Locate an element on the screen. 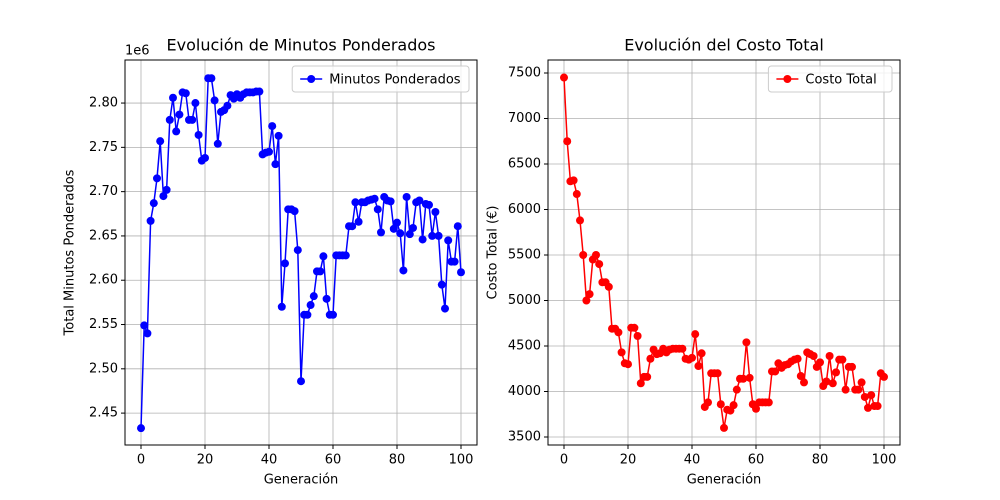 This screenshot has height=500, width=1000. legend-label: Costo Total is located at coordinates (840, 80).